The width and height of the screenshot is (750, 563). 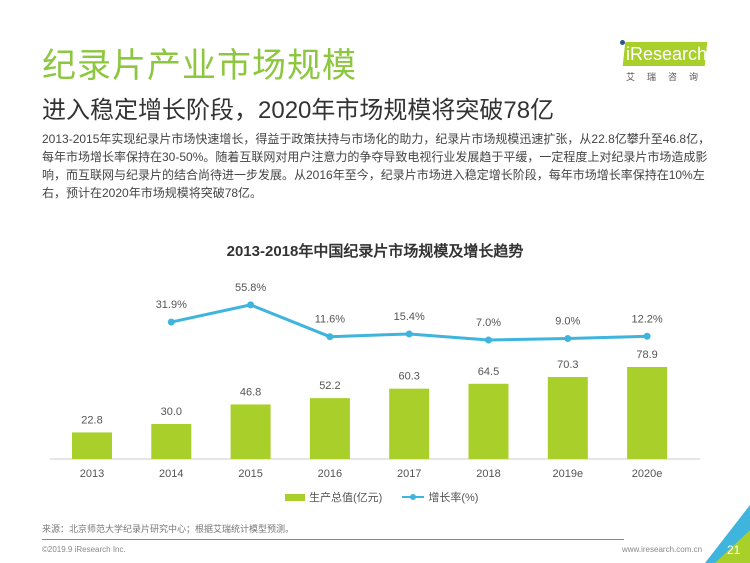 I want to click on page-subtitle: 进入稳定增长阶段，2020年市场规模将突破78亿, so click(x=298, y=110).